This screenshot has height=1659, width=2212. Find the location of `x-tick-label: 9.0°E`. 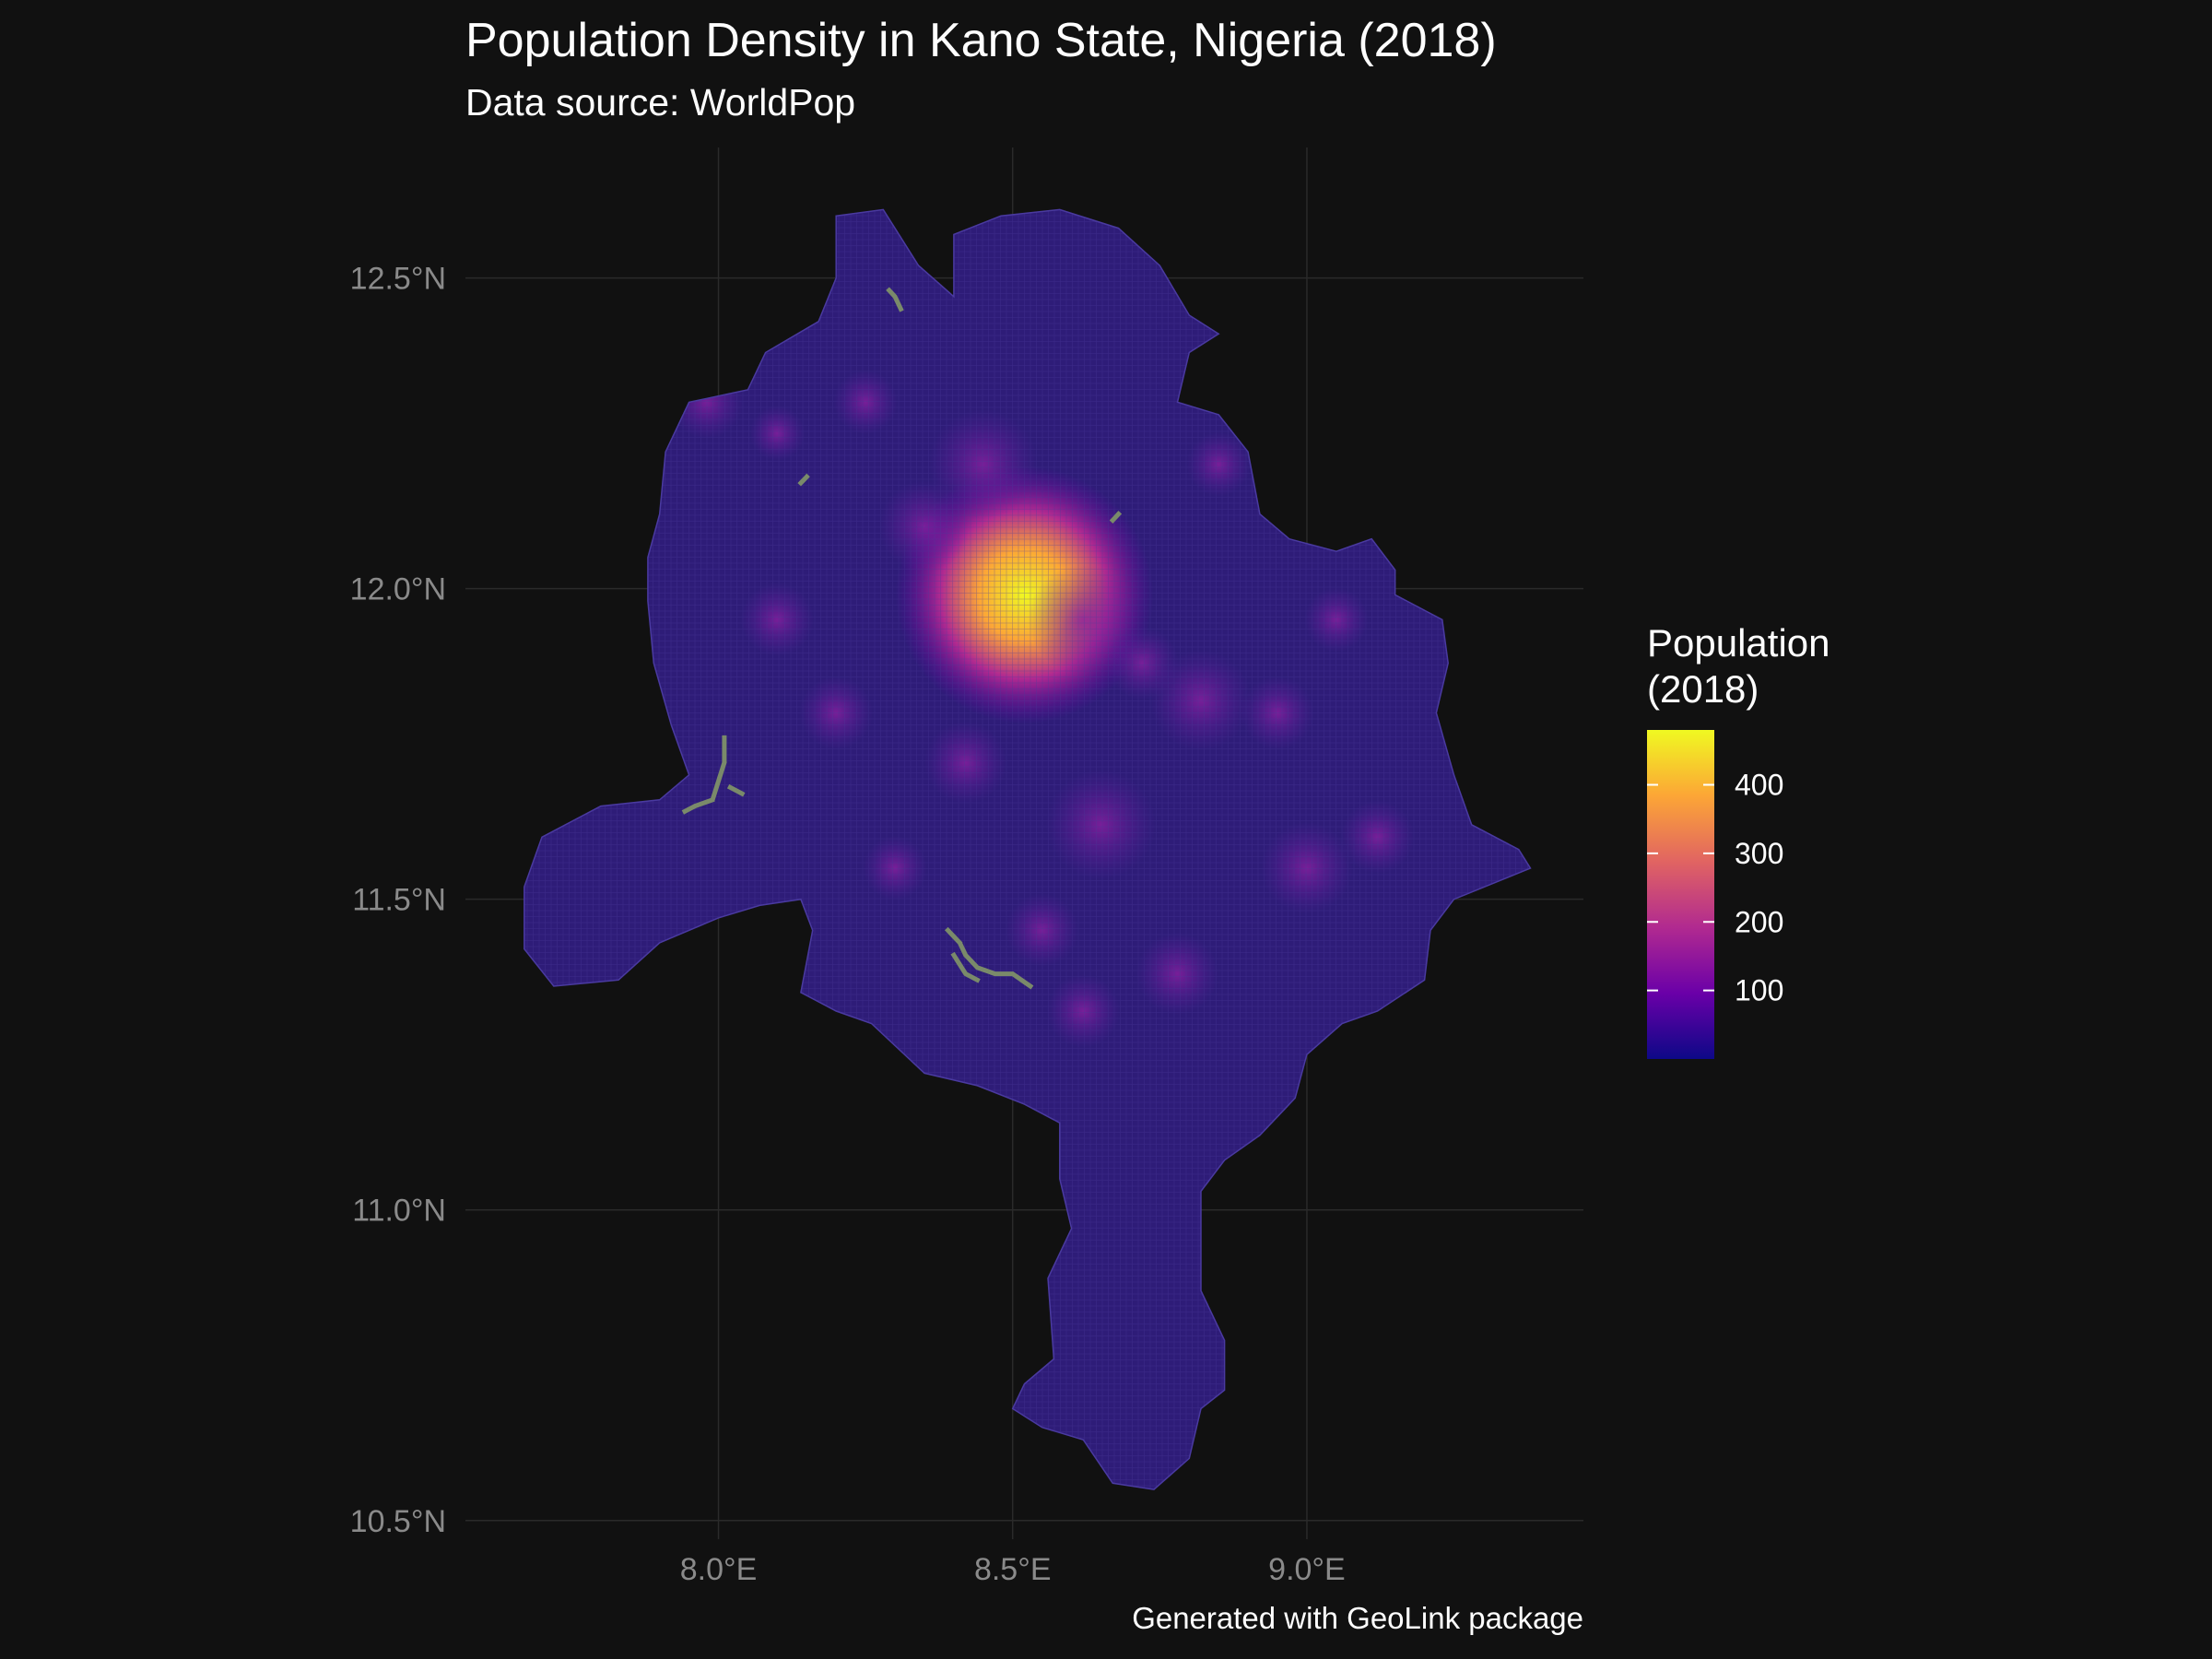

x-tick-label: 9.0°E is located at coordinates (1307, 1569).